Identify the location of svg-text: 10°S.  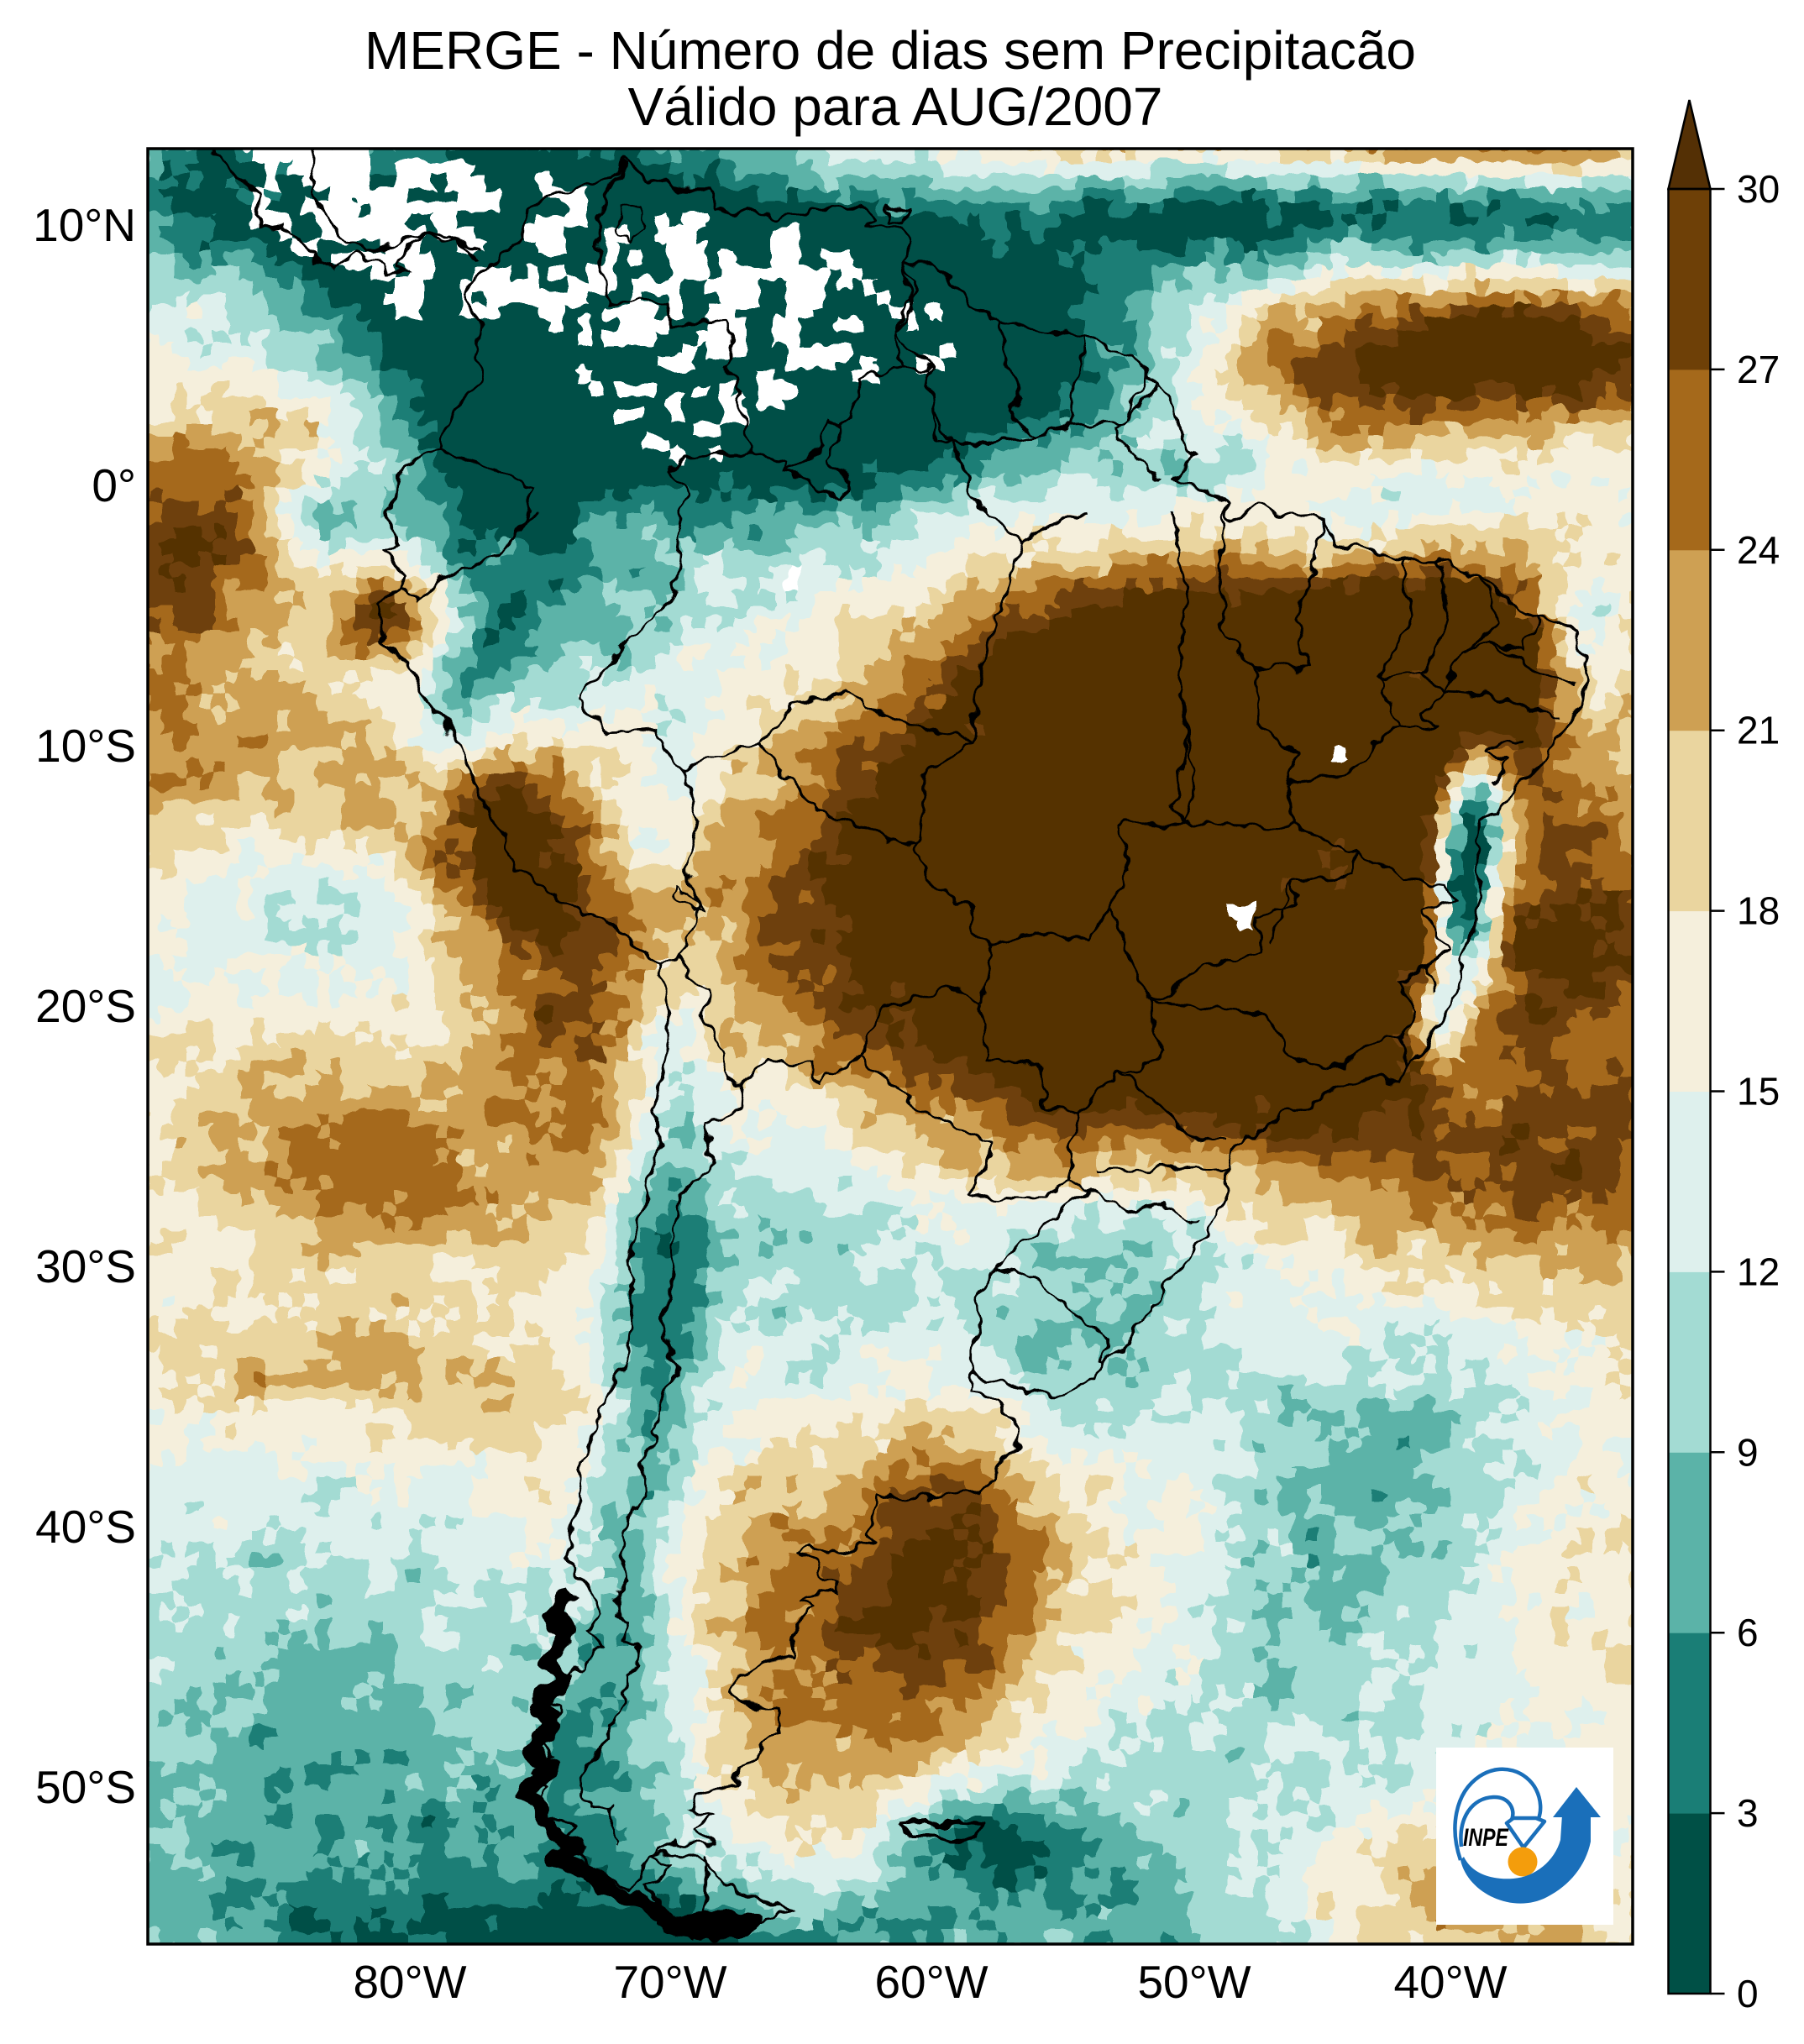
(85, 746).